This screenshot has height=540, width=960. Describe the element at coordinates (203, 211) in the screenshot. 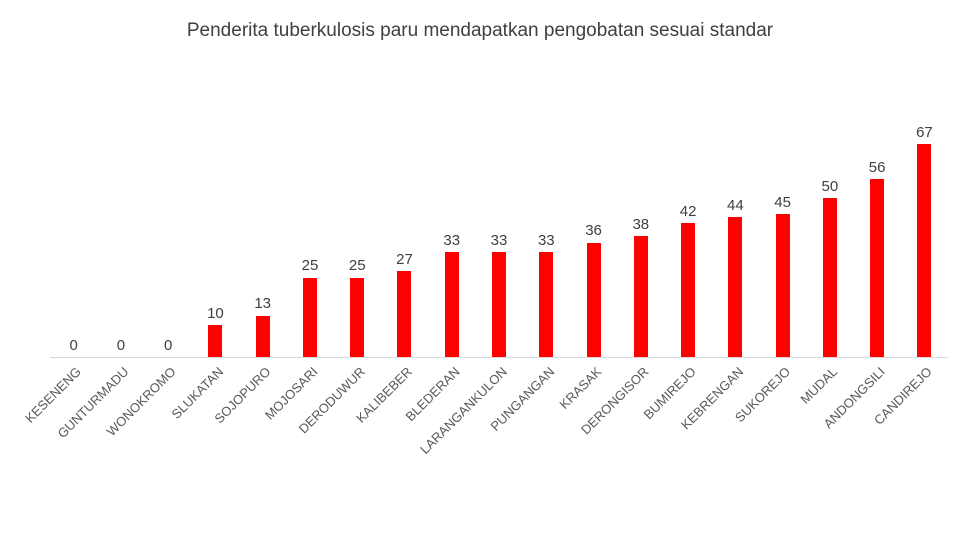

I see `bar-column: 10 SLUKATAN` at that location.